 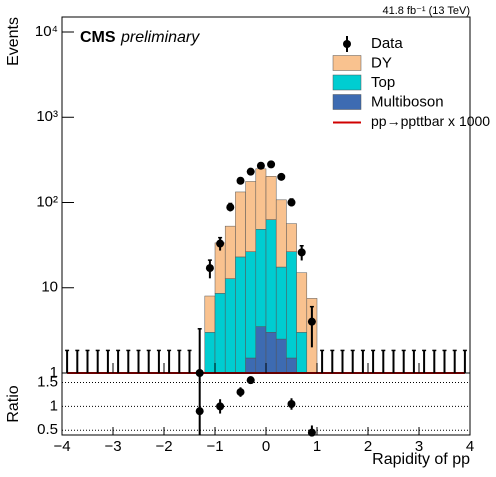 I want to click on x-tick-label: −3, so click(x=112, y=446).